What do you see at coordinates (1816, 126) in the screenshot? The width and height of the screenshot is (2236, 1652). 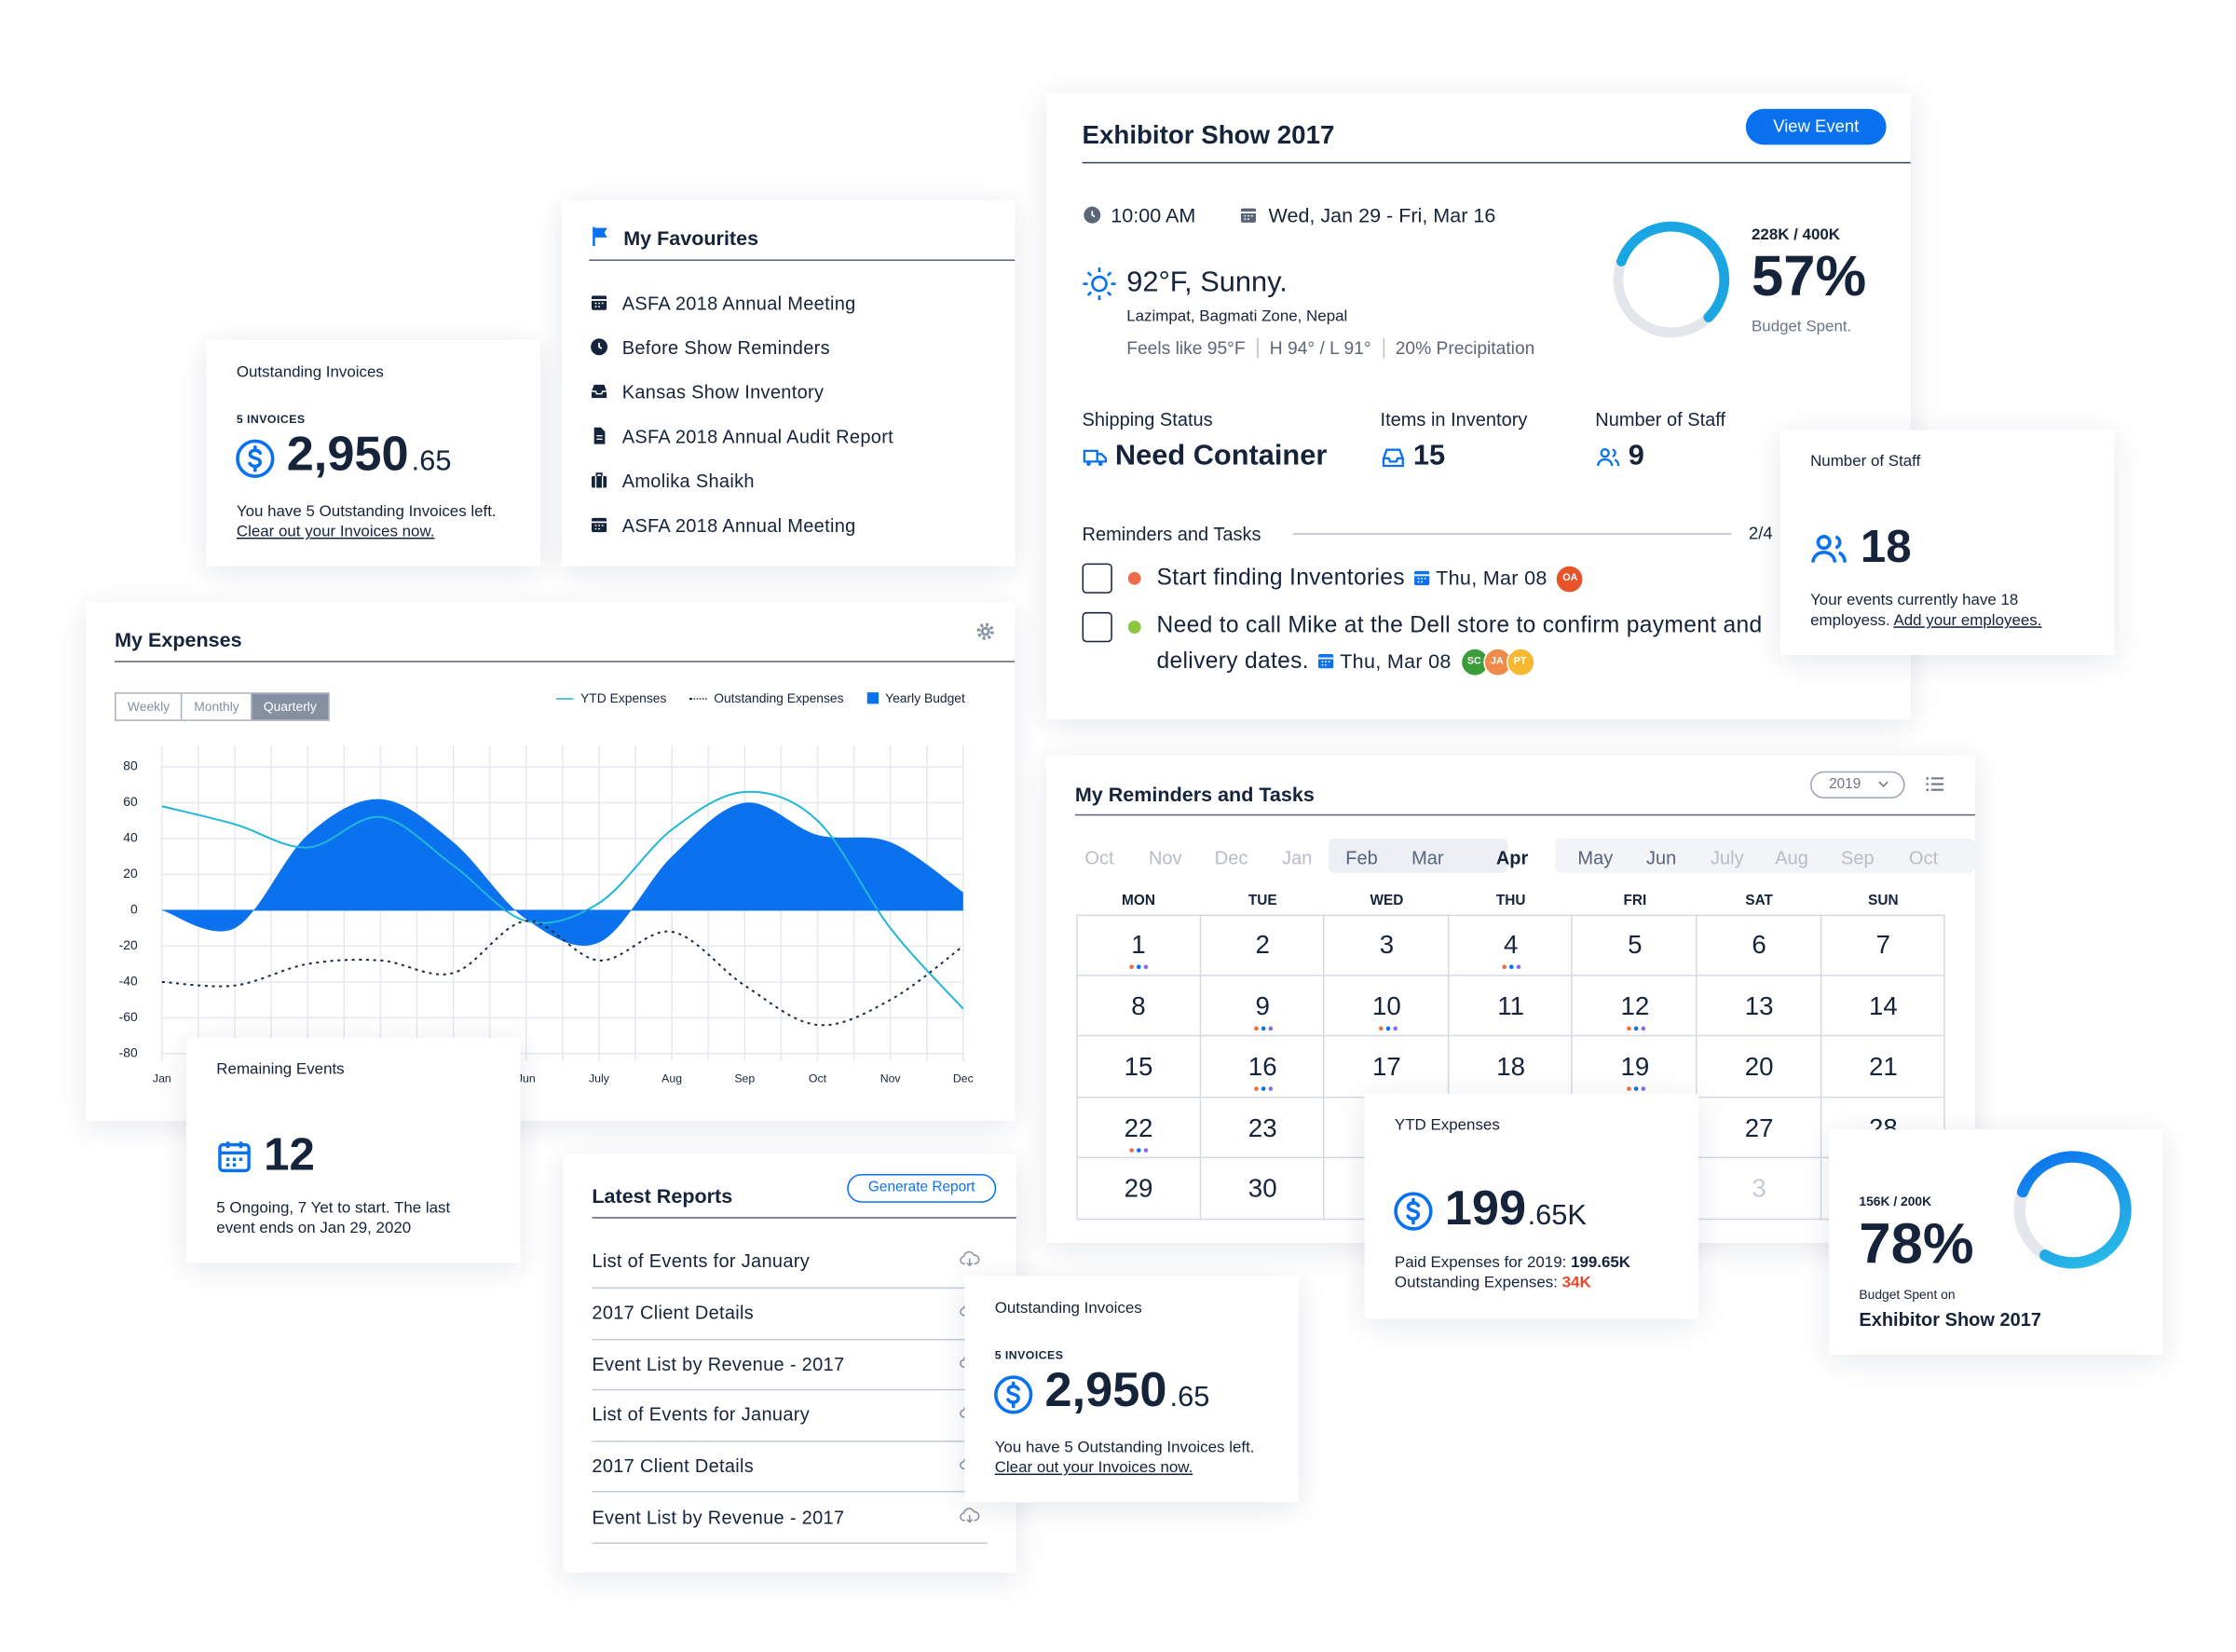 I see `view-event-button: View Event` at bounding box center [1816, 126].